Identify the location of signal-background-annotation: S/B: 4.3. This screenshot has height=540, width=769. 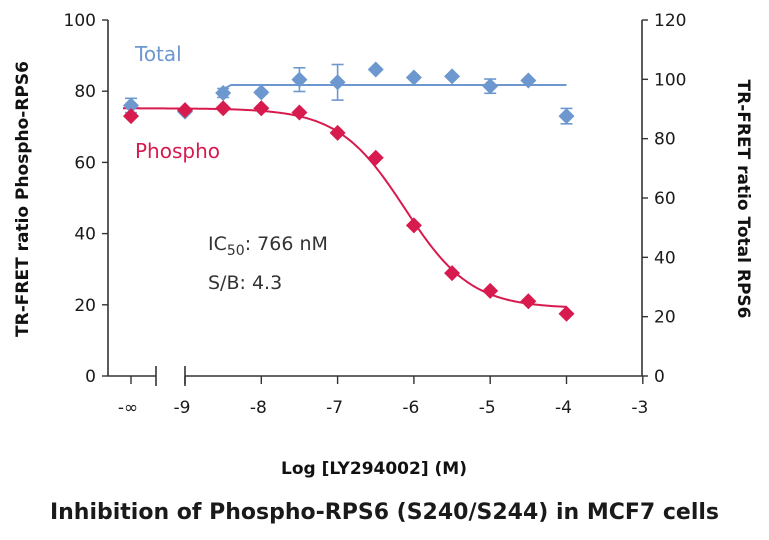
(245, 283).